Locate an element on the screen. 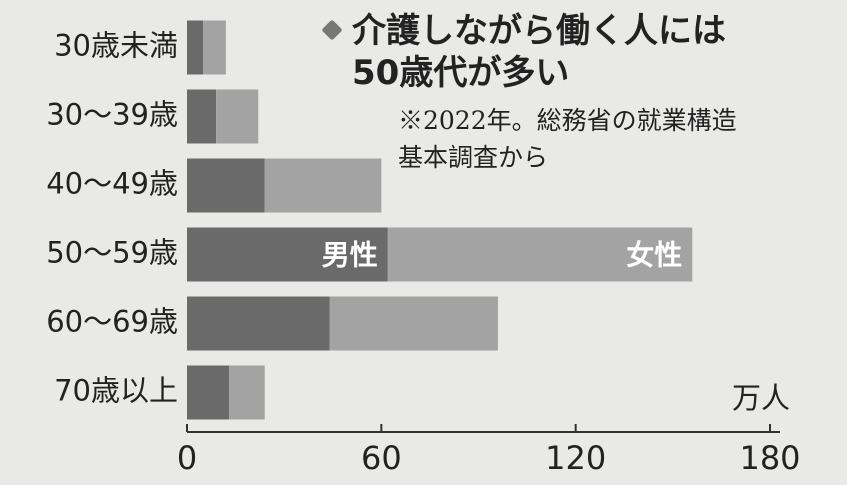  y-tick-label: 40〜49歳 is located at coordinates (112, 184).